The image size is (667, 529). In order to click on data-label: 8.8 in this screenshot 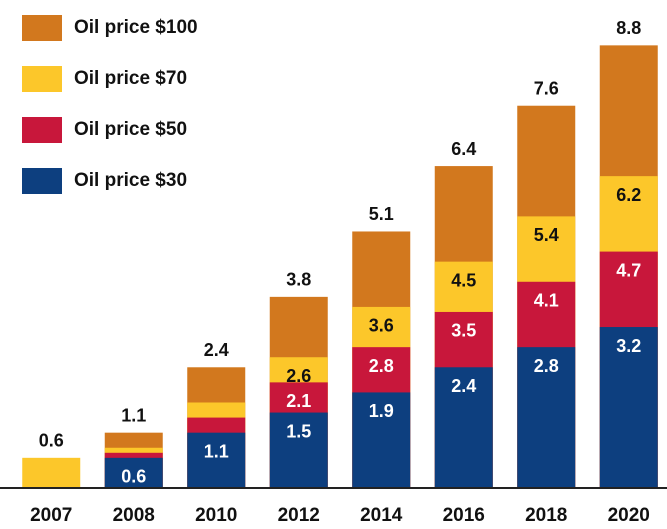, I will do `click(628, 28)`.